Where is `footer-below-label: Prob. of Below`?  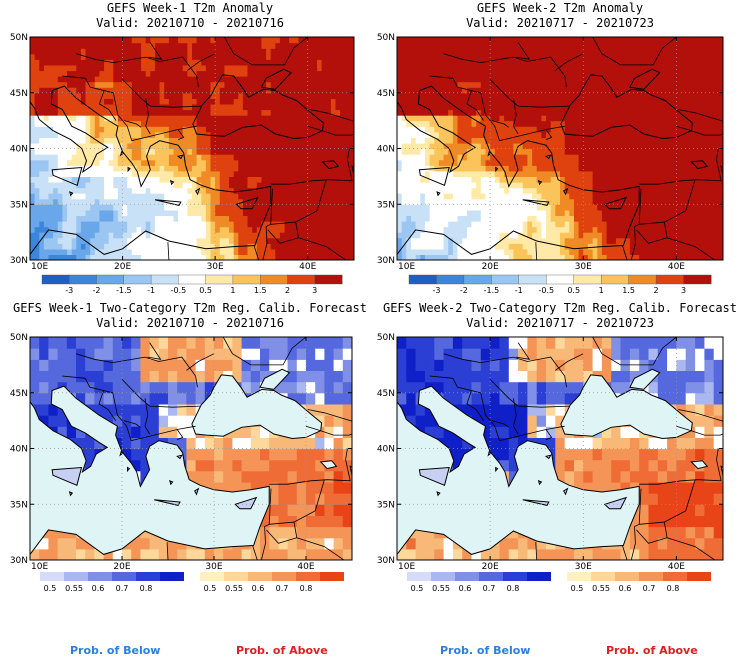 footer-below-label: Prob. of Below is located at coordinates (115, 650).